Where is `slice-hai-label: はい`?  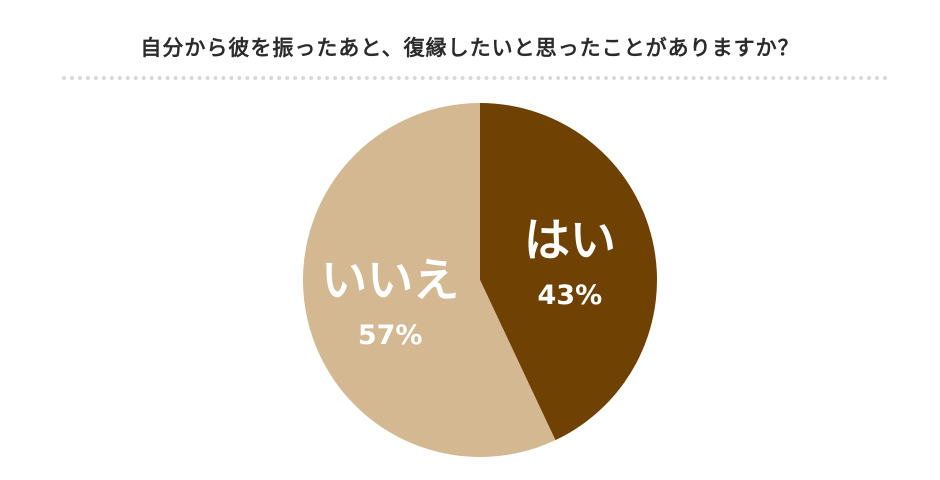
slice-hai-label: はい is located at coordinates (570, 240).